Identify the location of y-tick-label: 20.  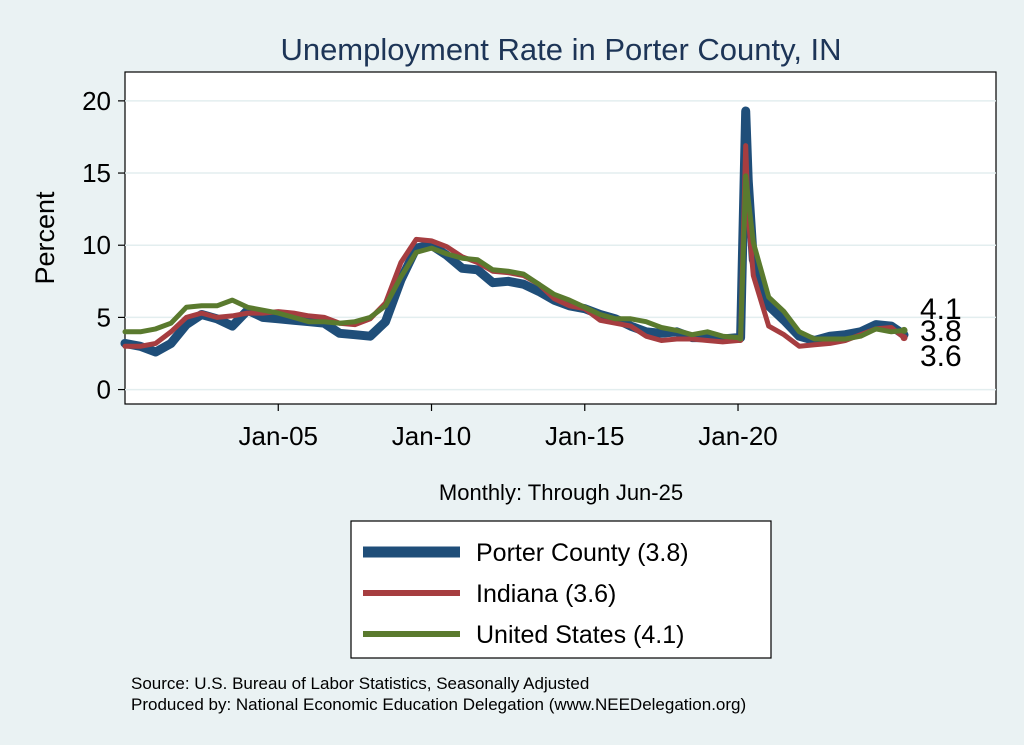
(96, 101).